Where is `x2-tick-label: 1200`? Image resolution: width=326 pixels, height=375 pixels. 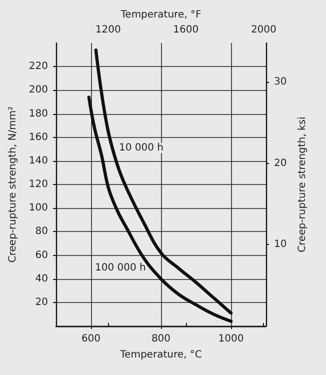 x2-tick-label: 1200 is located at coordinates (108, 30).